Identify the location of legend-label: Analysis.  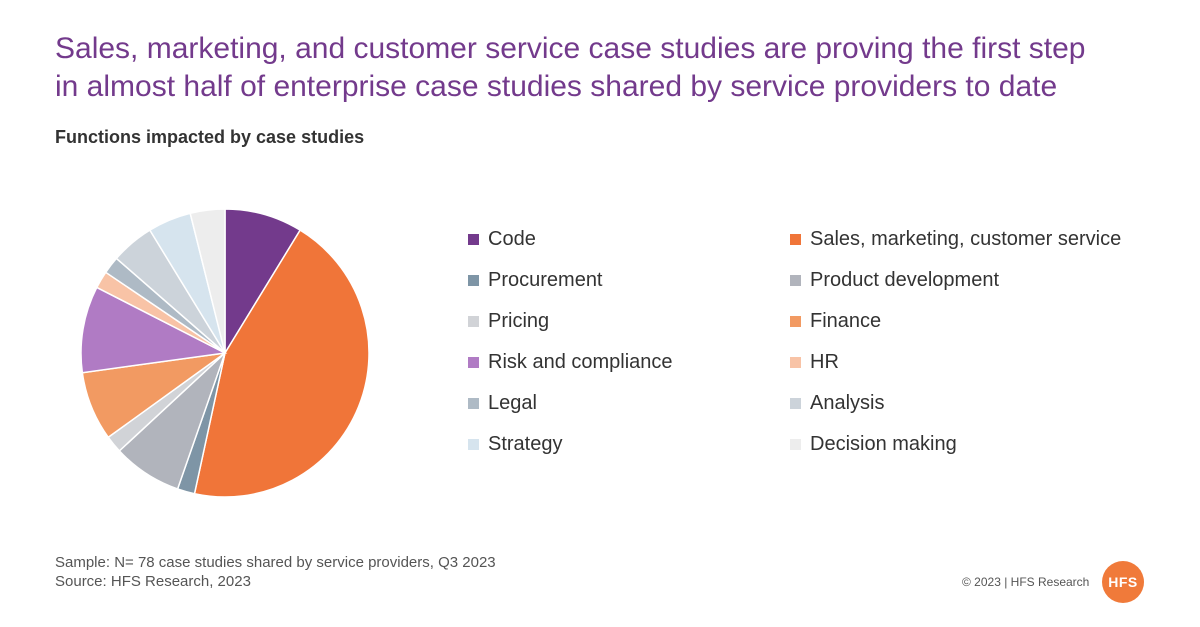
(847, 403).